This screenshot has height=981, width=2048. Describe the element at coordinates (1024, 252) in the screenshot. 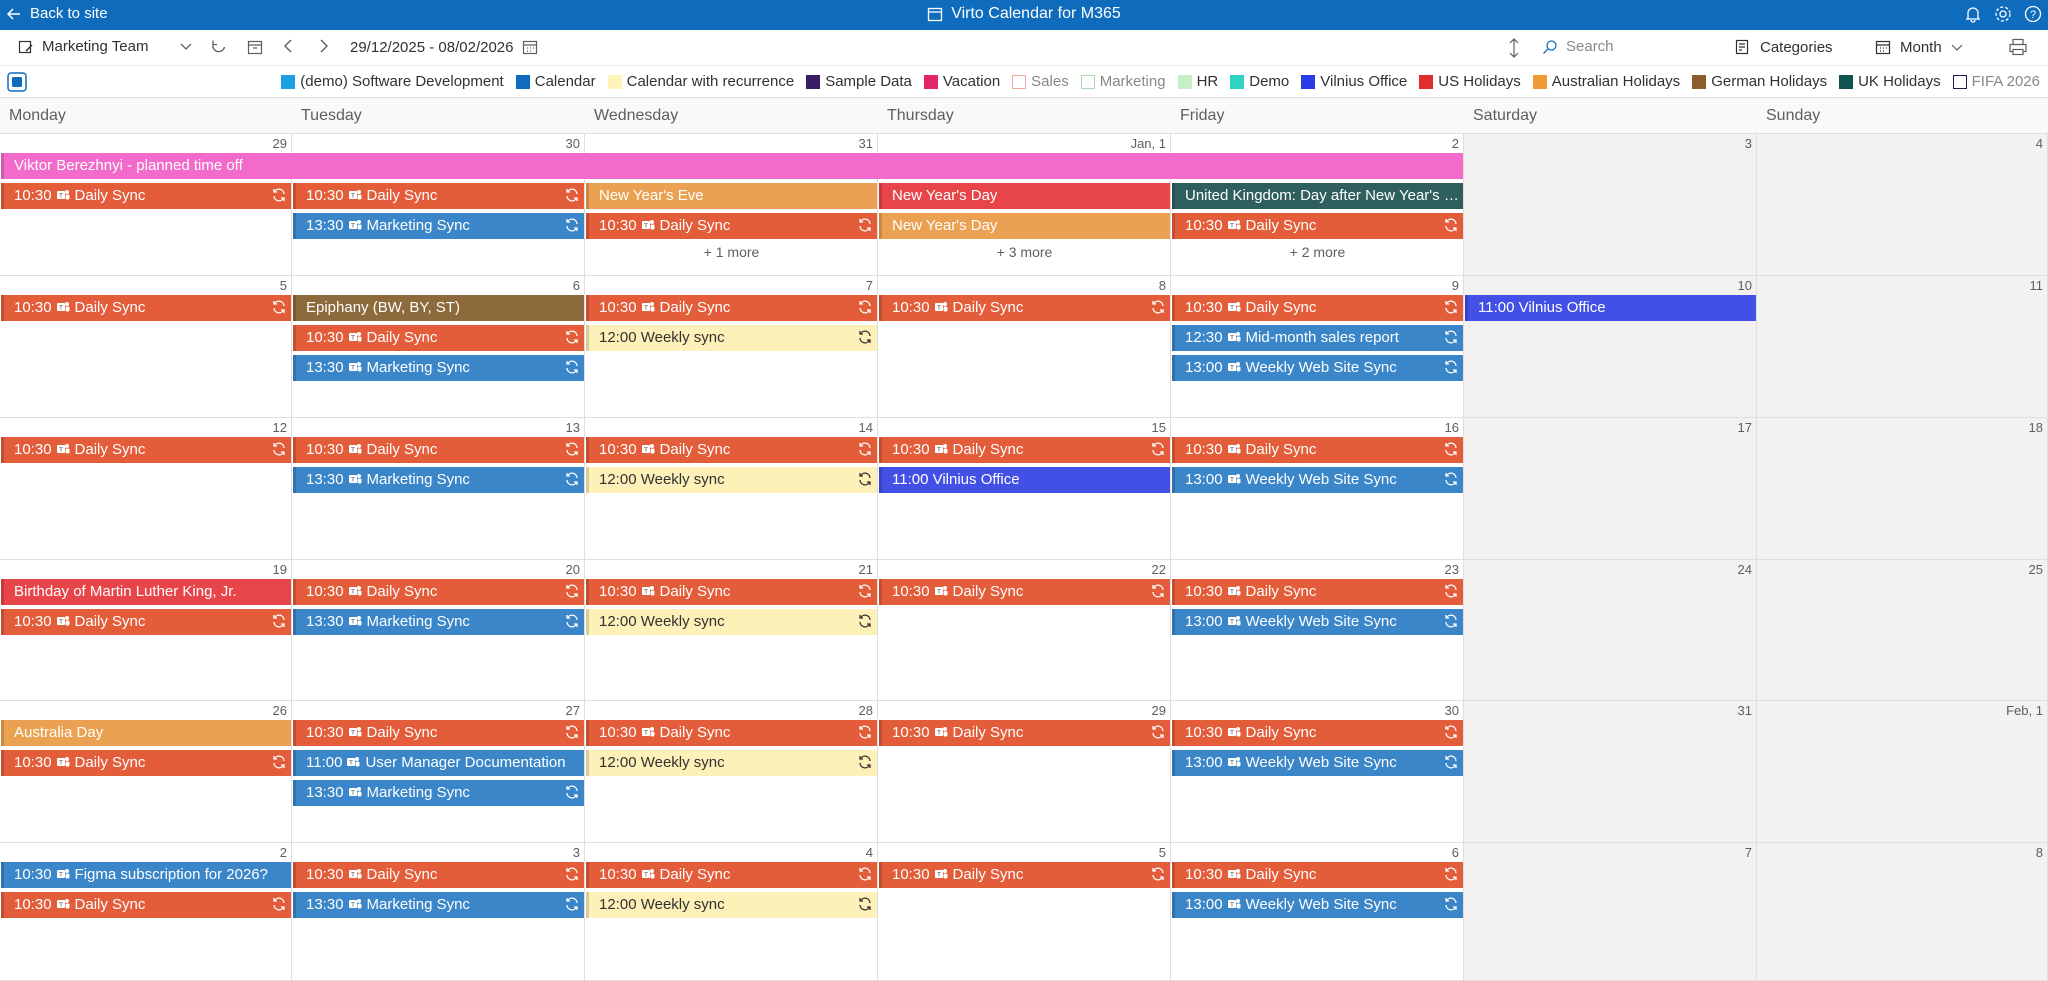

I see `more-events-link: + 3 more` at that location.